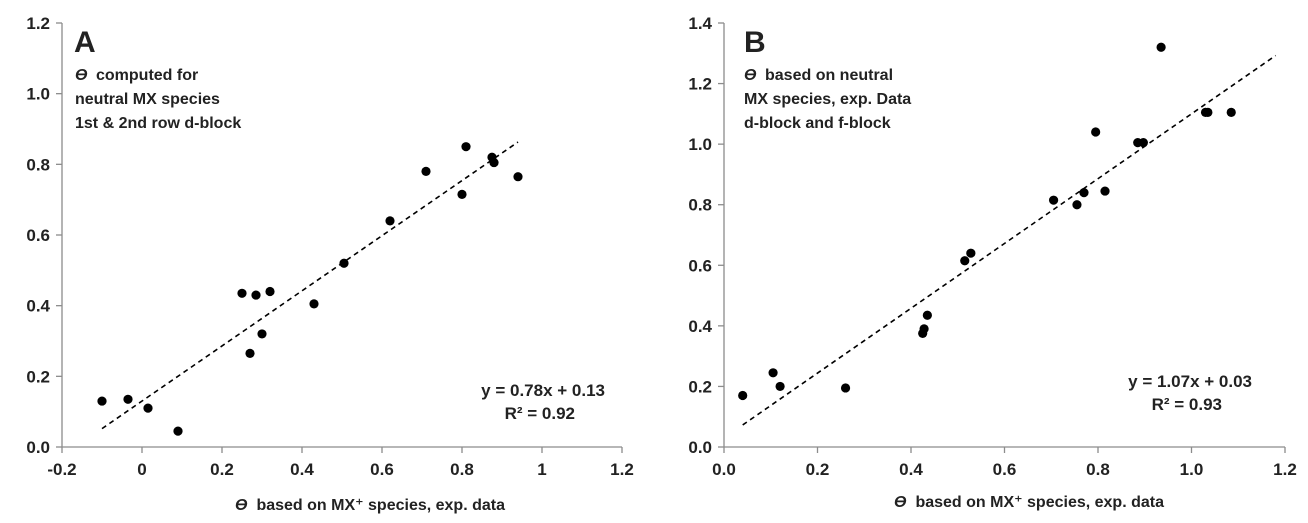 This screenshot has height=523, width=1308. Describe the element at coordinates (755, 42) in the screenshot. I see `panel-label: B` at that location.